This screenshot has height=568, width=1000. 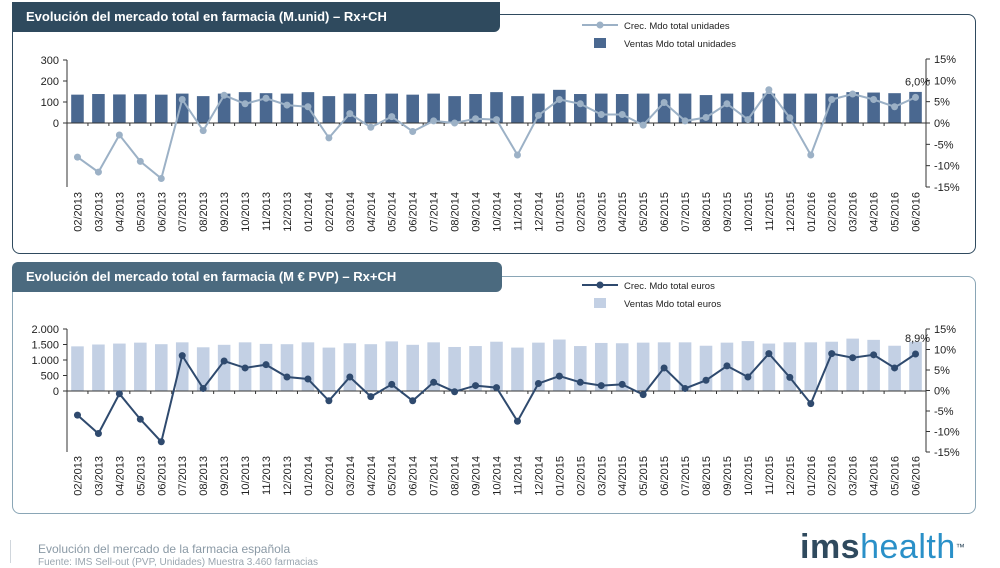 What do you see at coordinates (942, 392) in the screenshot?
I see `right-tick-label: 0%` at bounding box center [942, 392].